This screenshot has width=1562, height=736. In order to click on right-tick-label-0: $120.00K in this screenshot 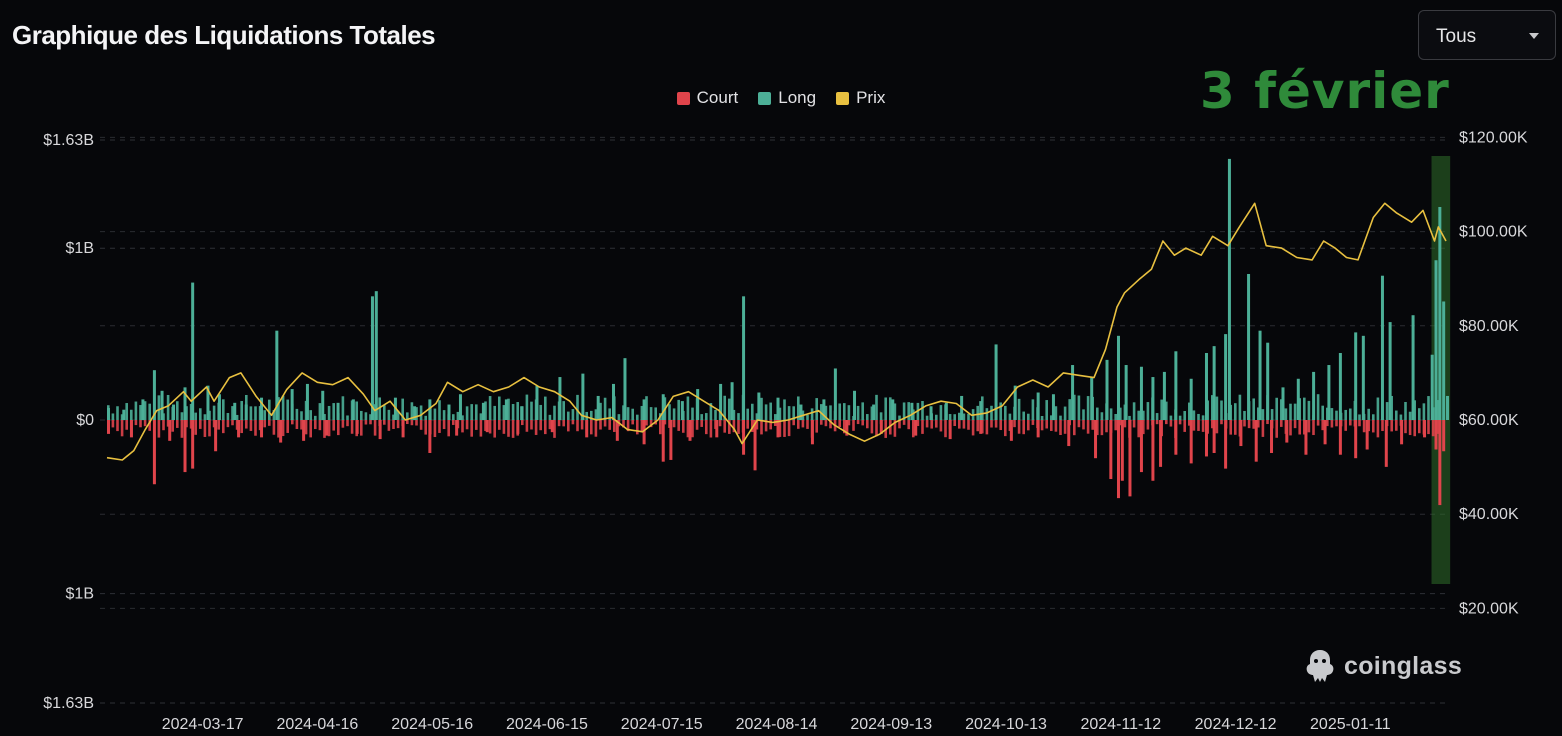, I will do `click(1493, 137)`.